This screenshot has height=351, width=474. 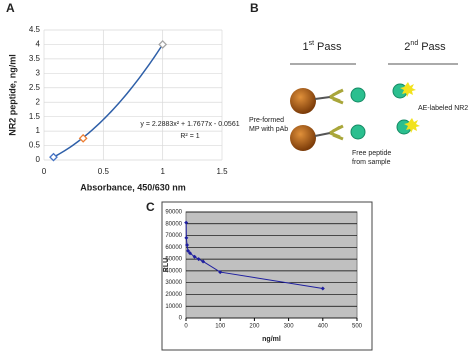 I want to click on data-line, so click(x=254, y=256).